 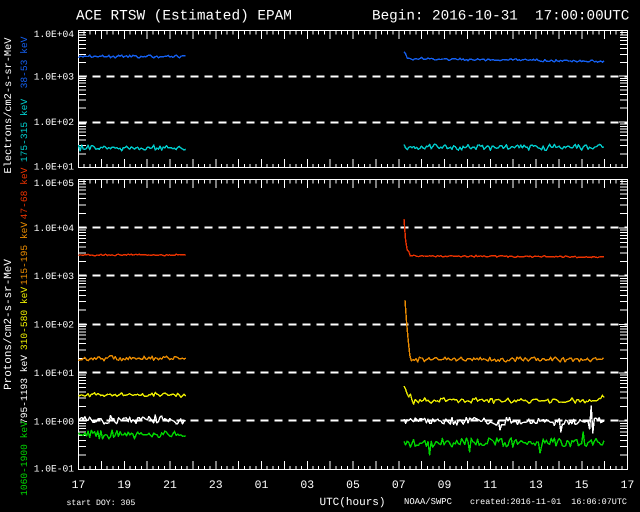 What do you see at coordinates (54, 469) in the screenshot?
I see `svg-text: 1.0E-01` at bounding box center [54, 469].